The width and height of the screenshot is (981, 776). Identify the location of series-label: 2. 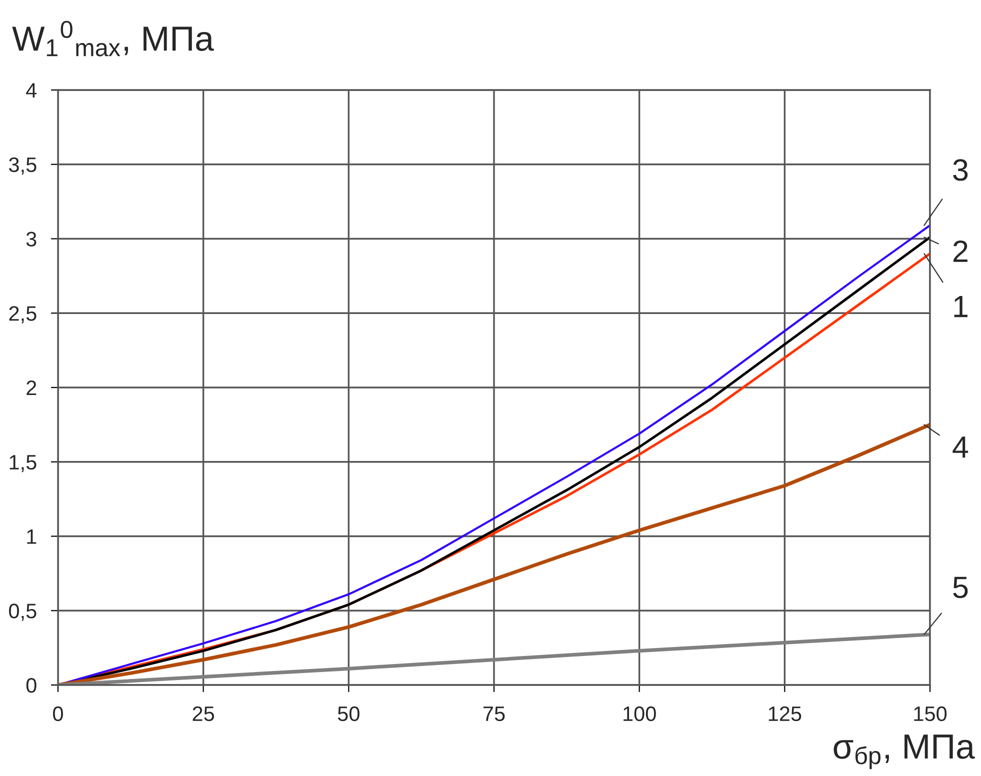
(961, 251).